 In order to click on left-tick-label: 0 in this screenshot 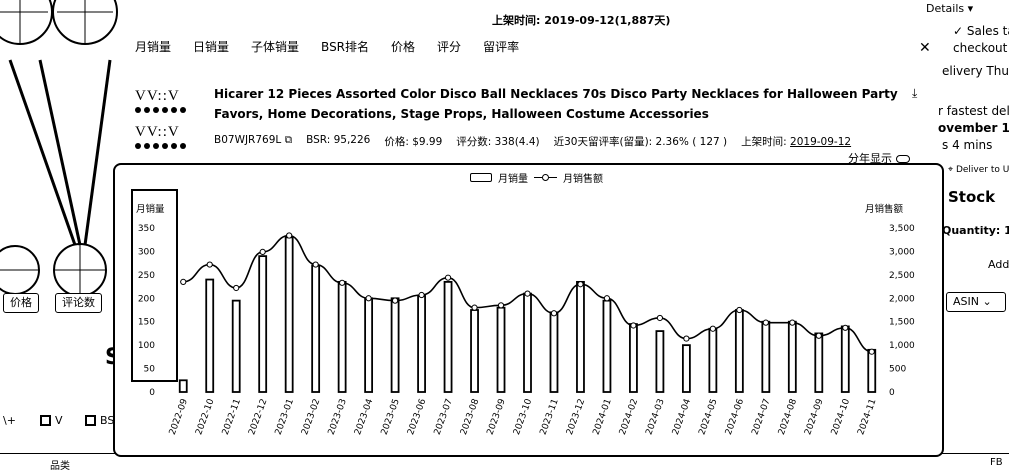, I will do `click(152, 393)`.